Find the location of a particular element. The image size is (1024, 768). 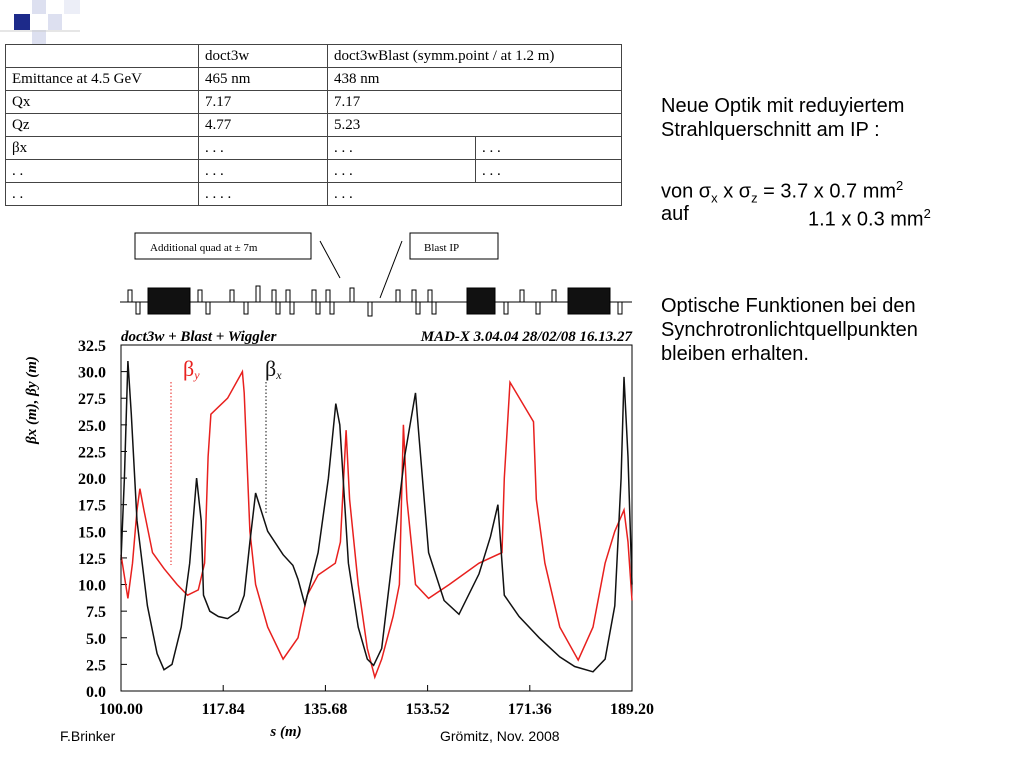

y-tick-label: 22.5 is located at coordinates (92, 452).